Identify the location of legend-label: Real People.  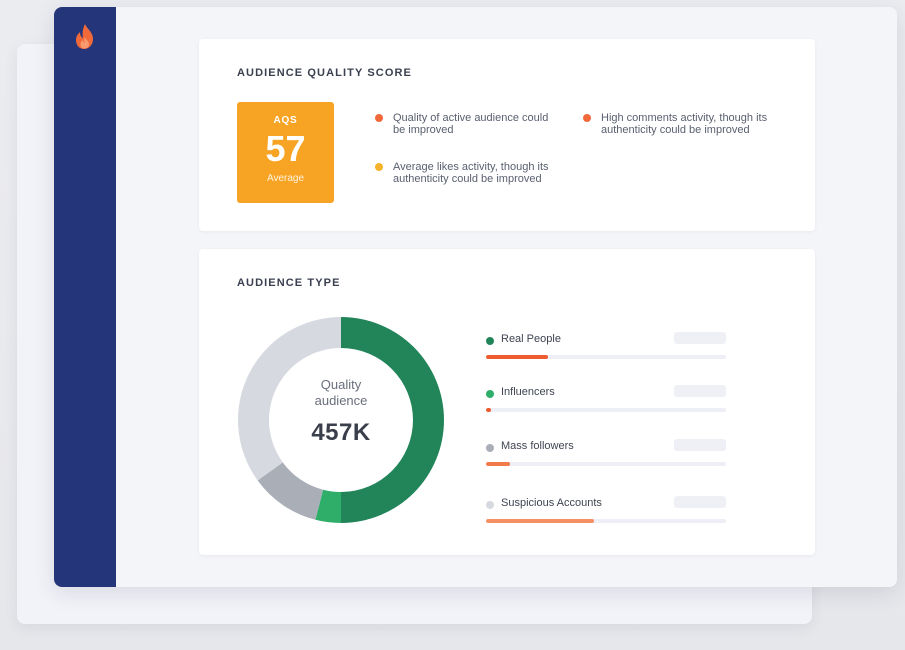
(531, 339).